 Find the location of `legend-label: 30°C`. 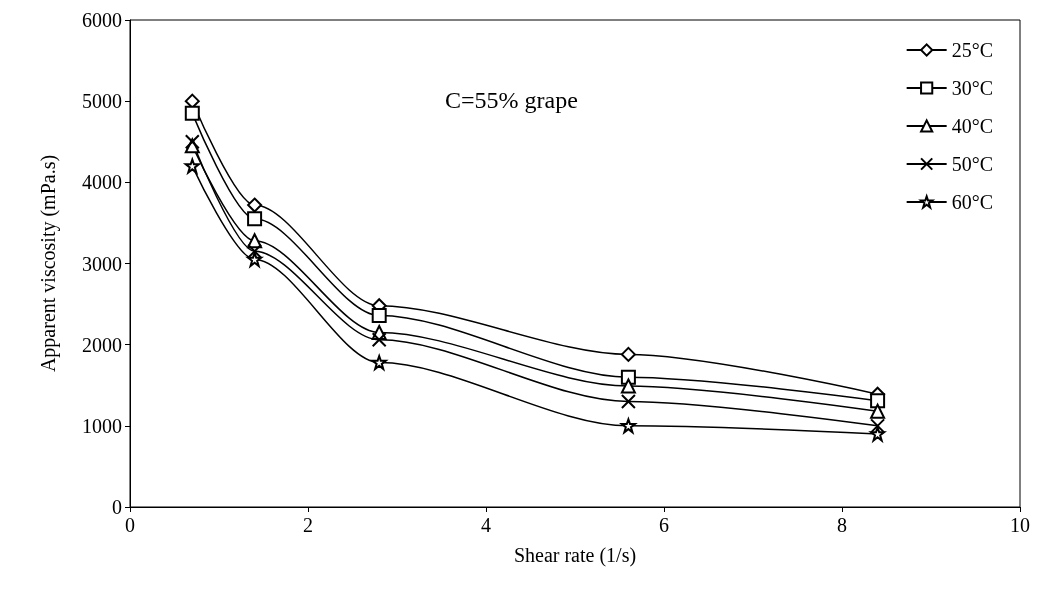

legend-label: 30°C is located at coordinates (972, 88).